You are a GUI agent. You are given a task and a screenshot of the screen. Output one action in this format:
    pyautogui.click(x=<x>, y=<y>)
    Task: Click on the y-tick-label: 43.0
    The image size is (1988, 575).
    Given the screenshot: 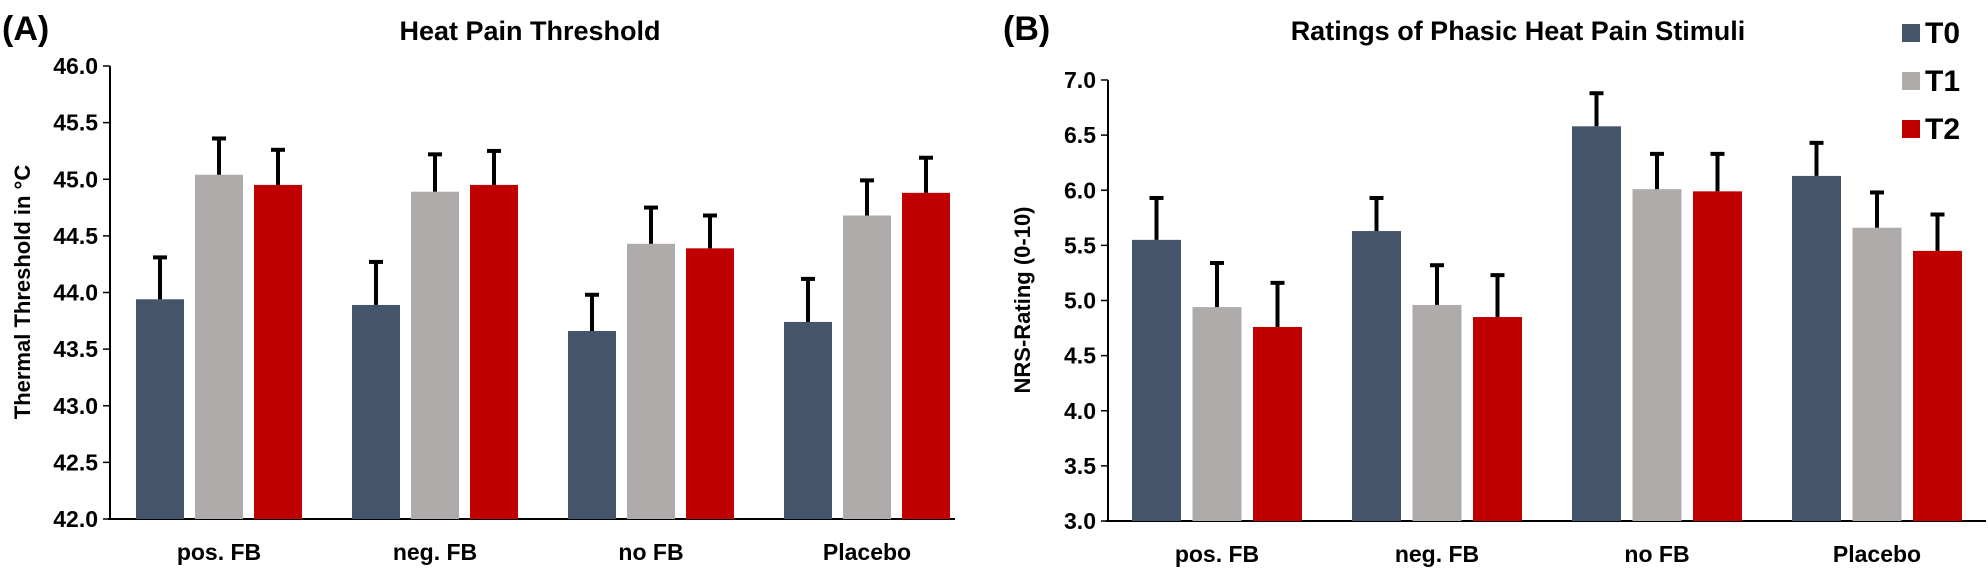 What is the action you would take?
    pyautogui.click(x=75, y=406)
    